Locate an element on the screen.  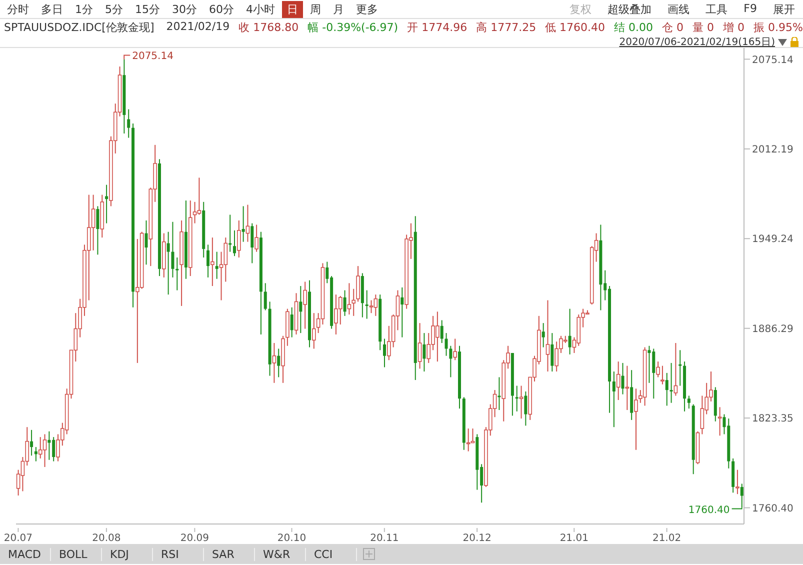
text: 量 0 is located at coordinates (703, 27).